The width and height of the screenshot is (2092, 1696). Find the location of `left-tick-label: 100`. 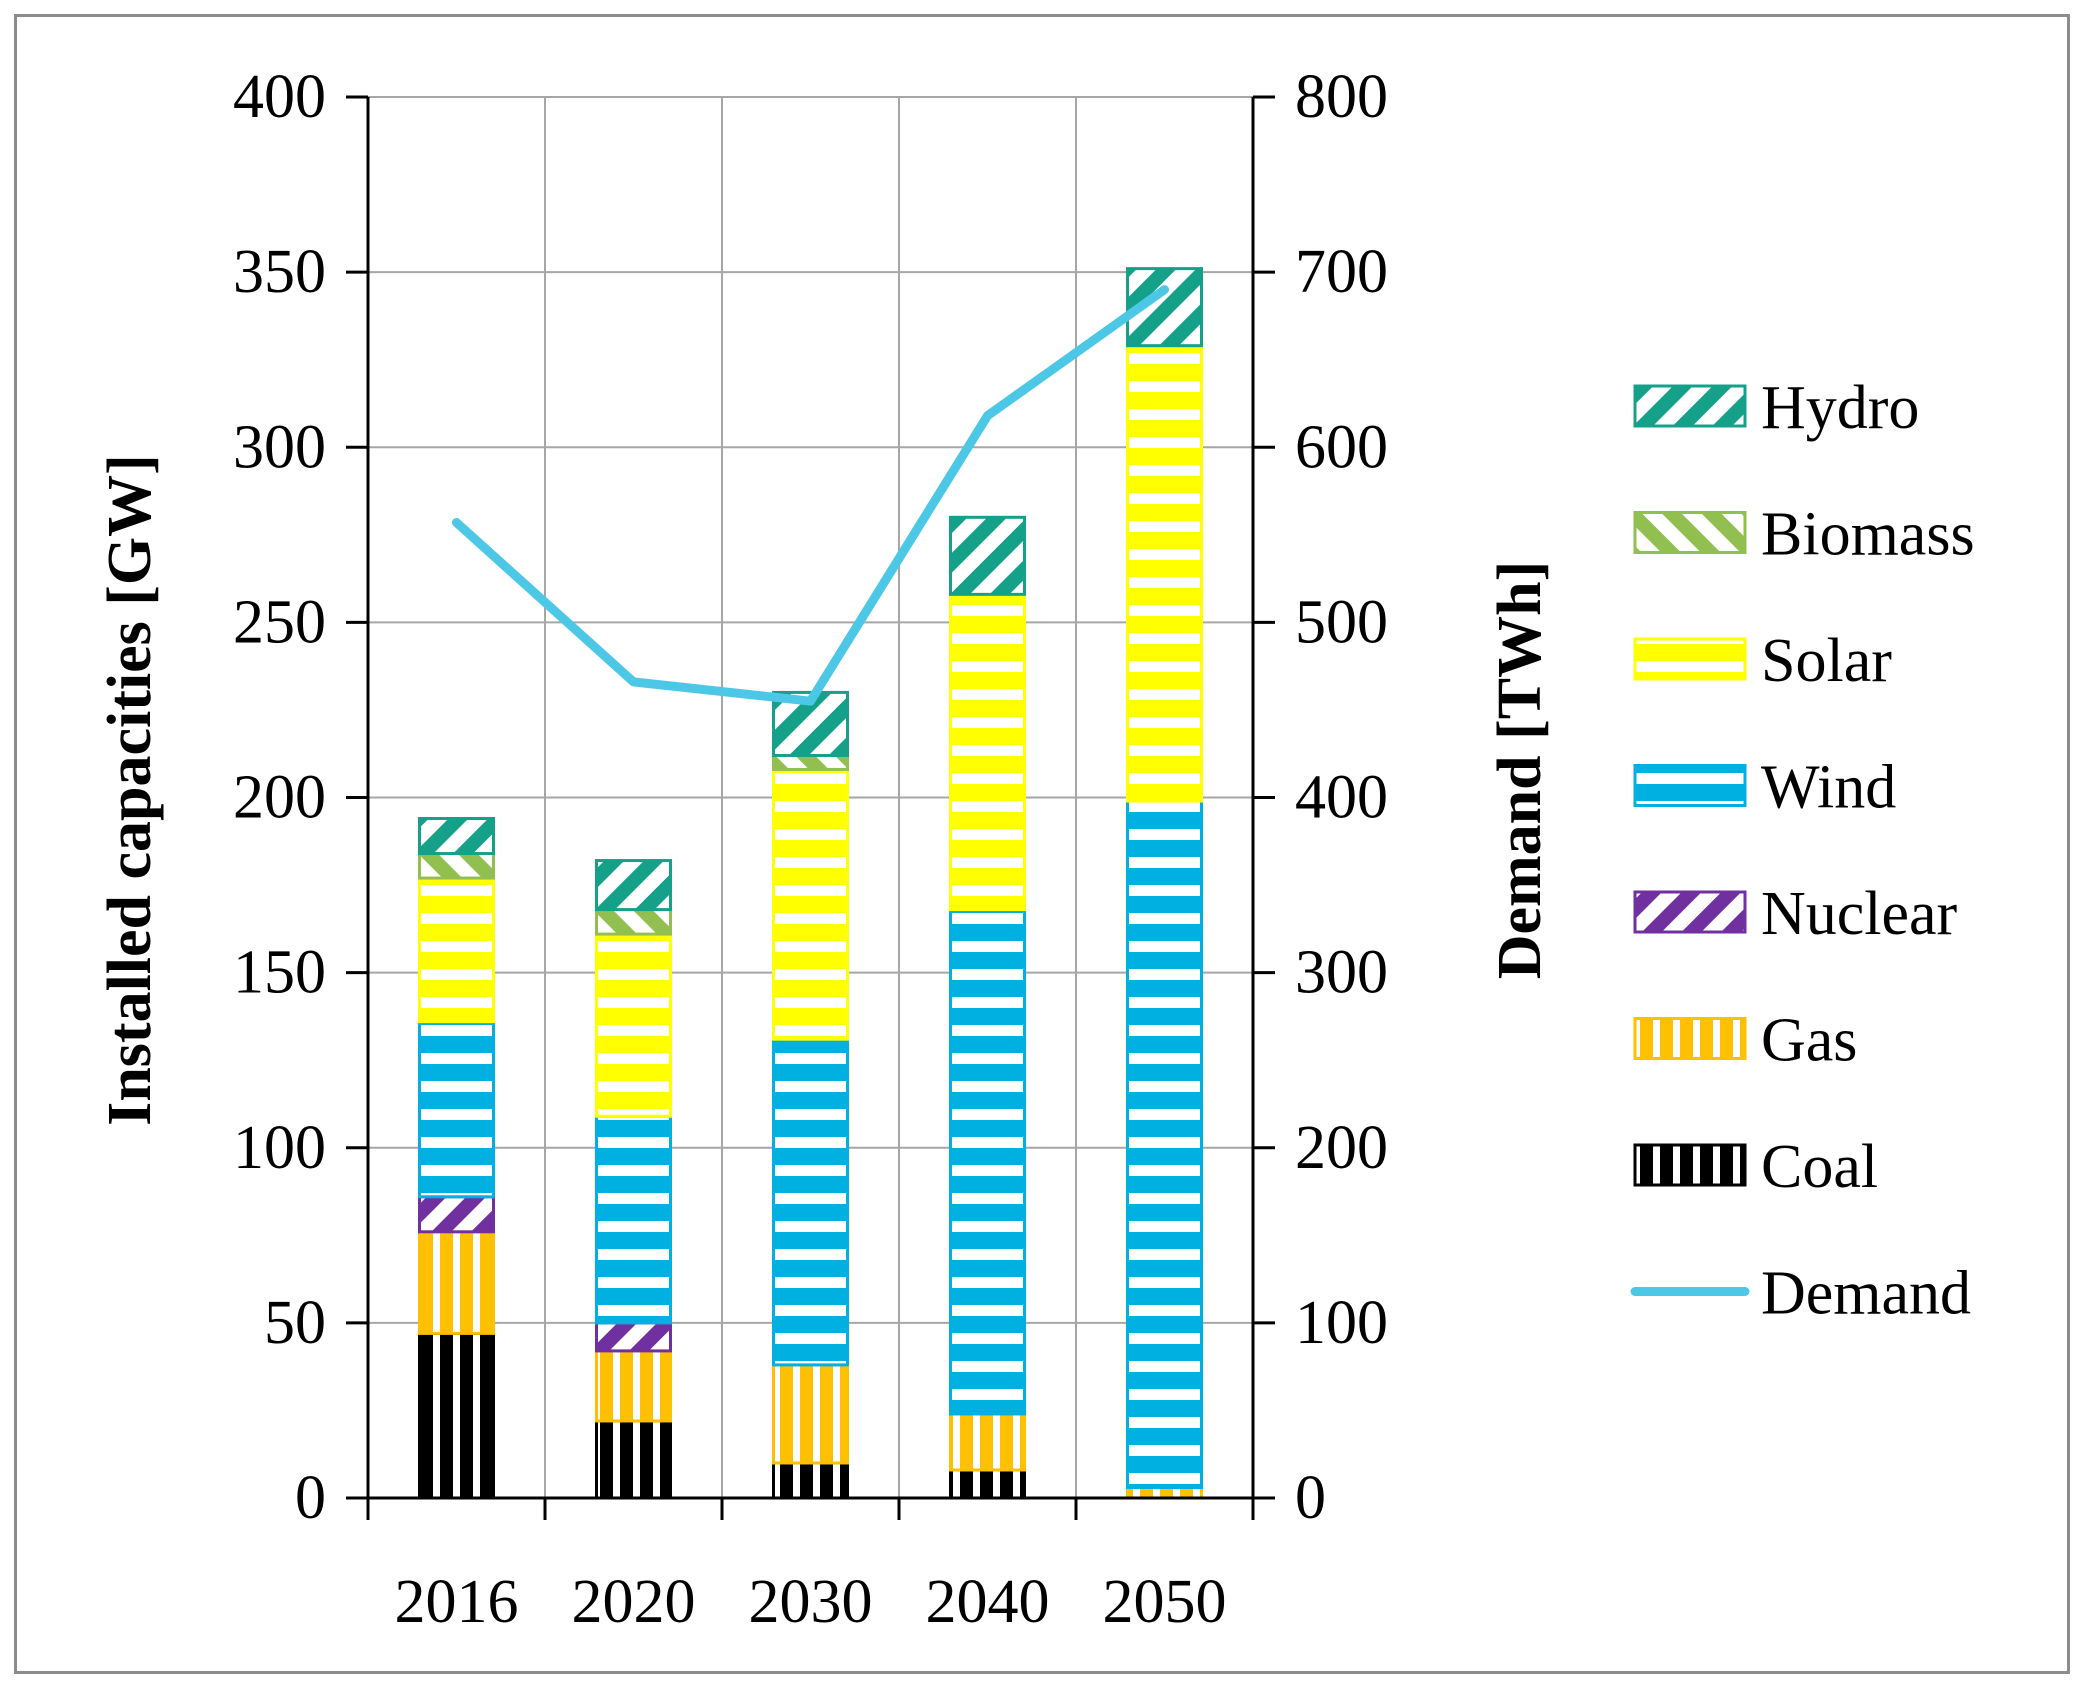

left-tick-label: 100 is located at coordinates (279, 1148).